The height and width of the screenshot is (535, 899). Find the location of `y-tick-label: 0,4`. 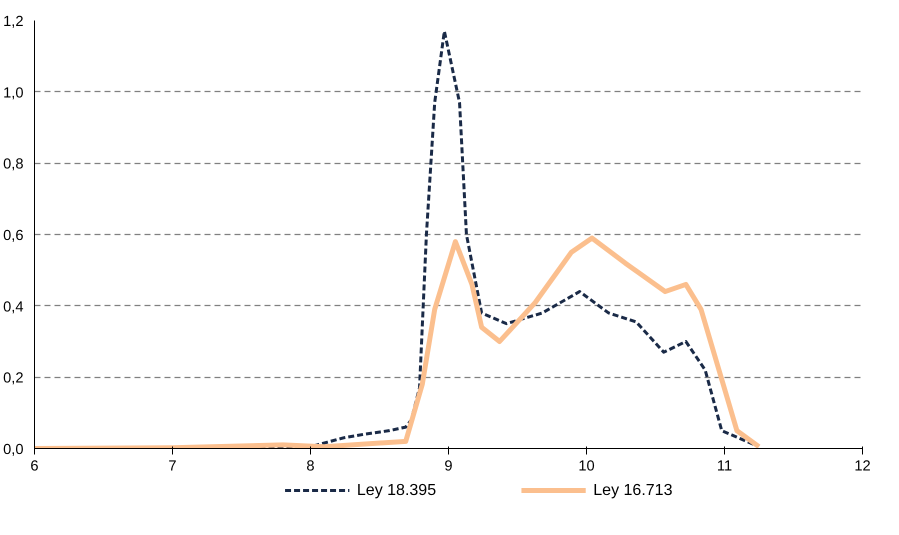

y-tick-label: 0,4 is located at coordinates (13, 307).